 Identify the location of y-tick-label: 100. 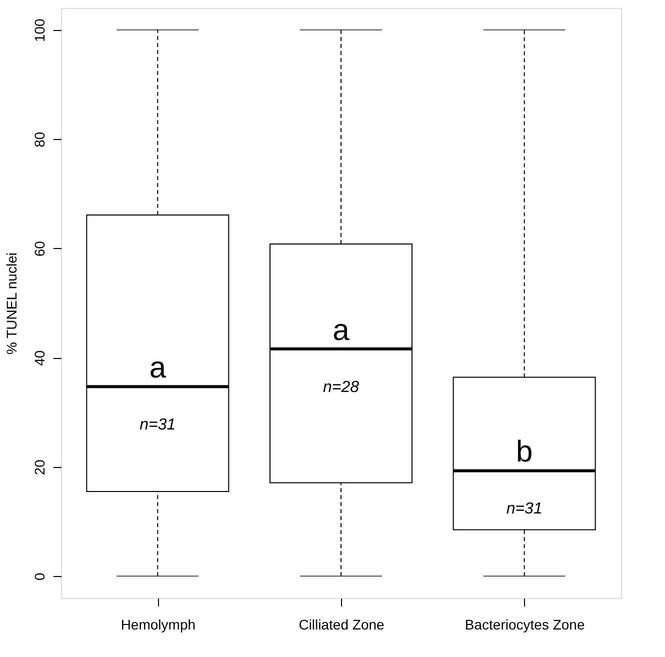
(40, 30).